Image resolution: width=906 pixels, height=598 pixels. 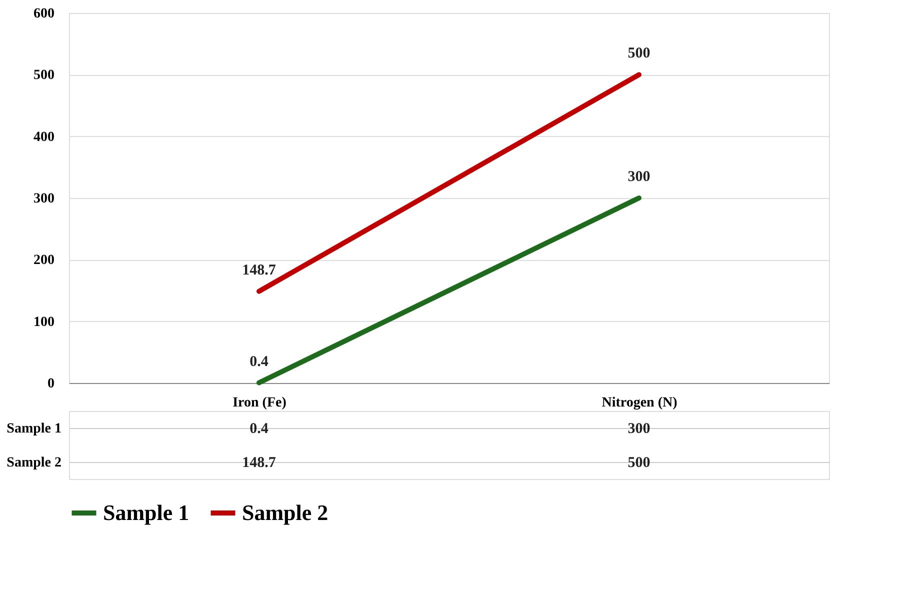 I want to click on data-label: 300, so click(x=639, y=177).